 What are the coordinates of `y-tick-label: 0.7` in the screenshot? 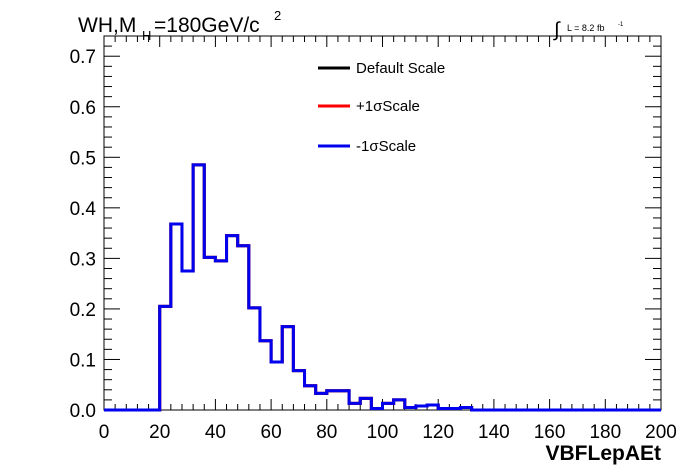 It's located at (83, 57).